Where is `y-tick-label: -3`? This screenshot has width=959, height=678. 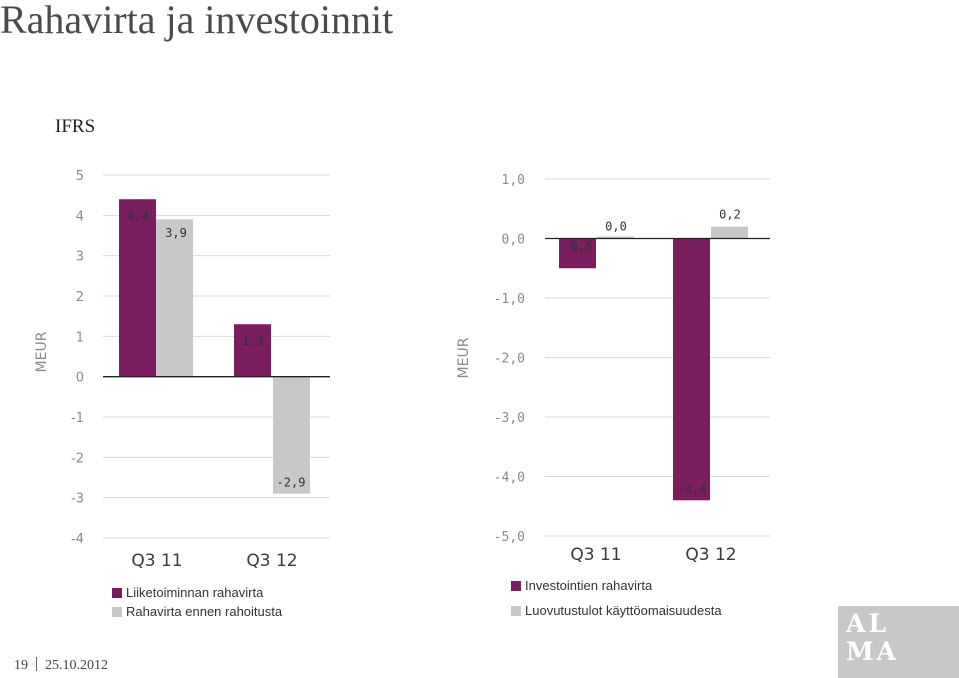 y-tick-label: -3 is located at coordinates (77, 499).